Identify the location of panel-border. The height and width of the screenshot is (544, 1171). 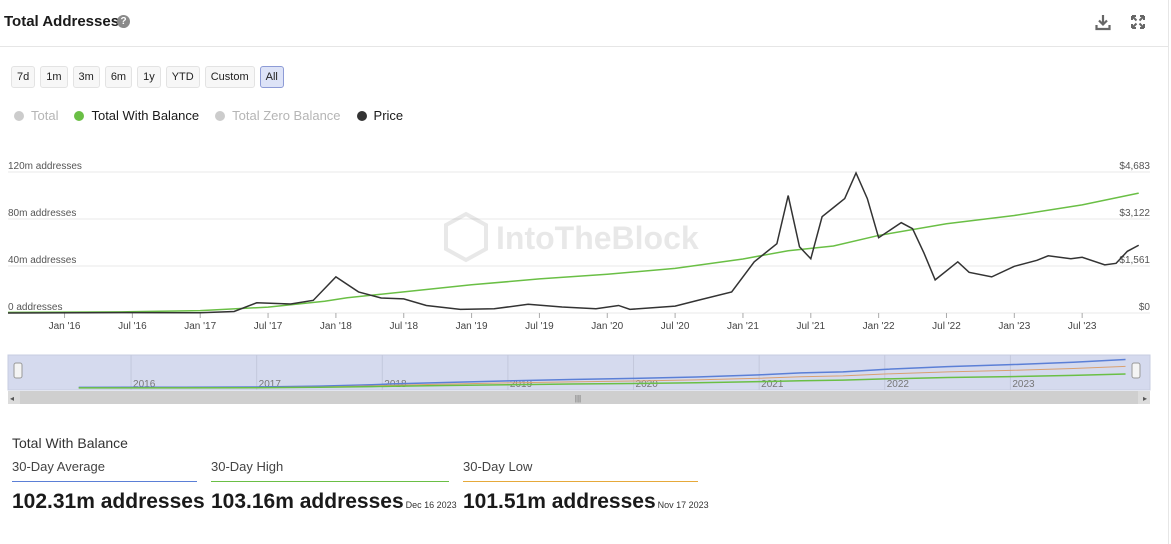
(1168, 272).